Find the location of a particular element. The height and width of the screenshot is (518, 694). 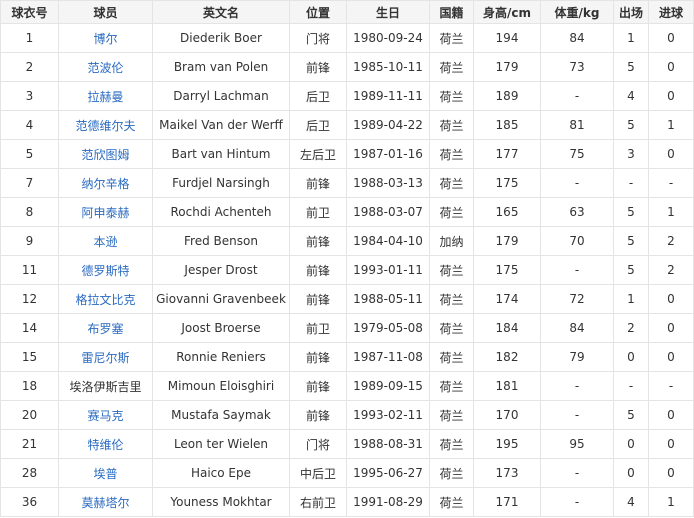

height: 171 is located at coordinates (507, 502).